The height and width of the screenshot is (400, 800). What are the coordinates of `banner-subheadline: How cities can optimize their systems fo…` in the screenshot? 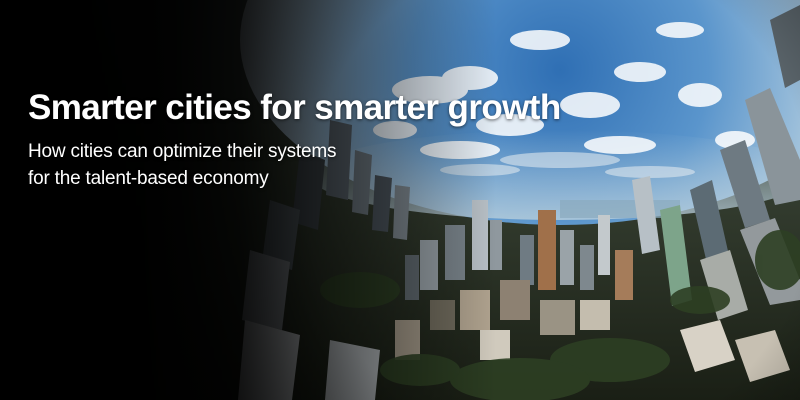 It's located at (308, 165).